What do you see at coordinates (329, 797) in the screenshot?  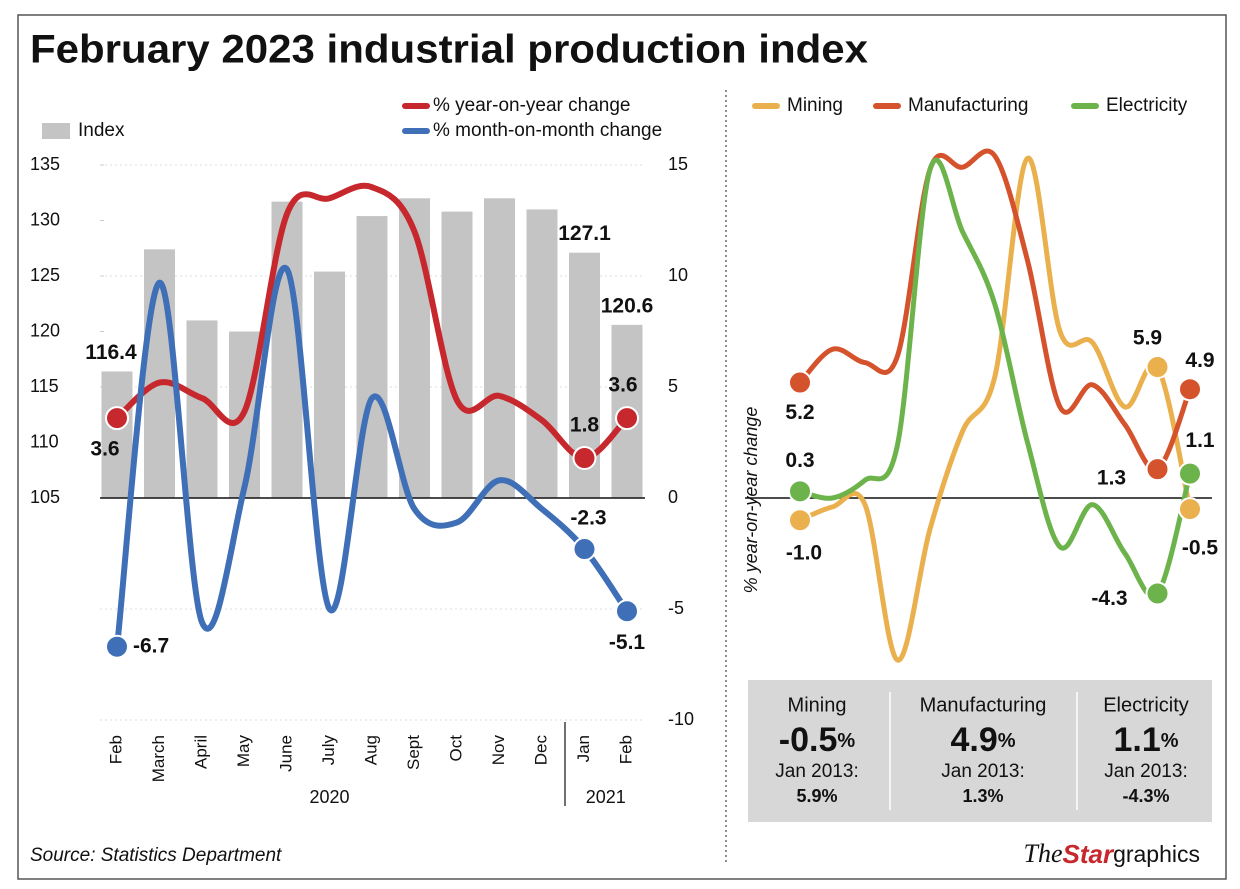 I see `x-group-label: 2020` at bounding box center [329, 797].